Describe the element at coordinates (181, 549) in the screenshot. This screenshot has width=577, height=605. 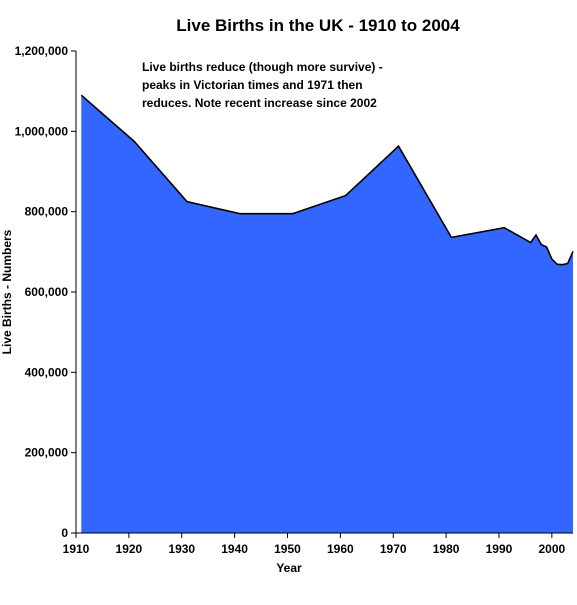
I see `x-tick-label: 1930` at that location.